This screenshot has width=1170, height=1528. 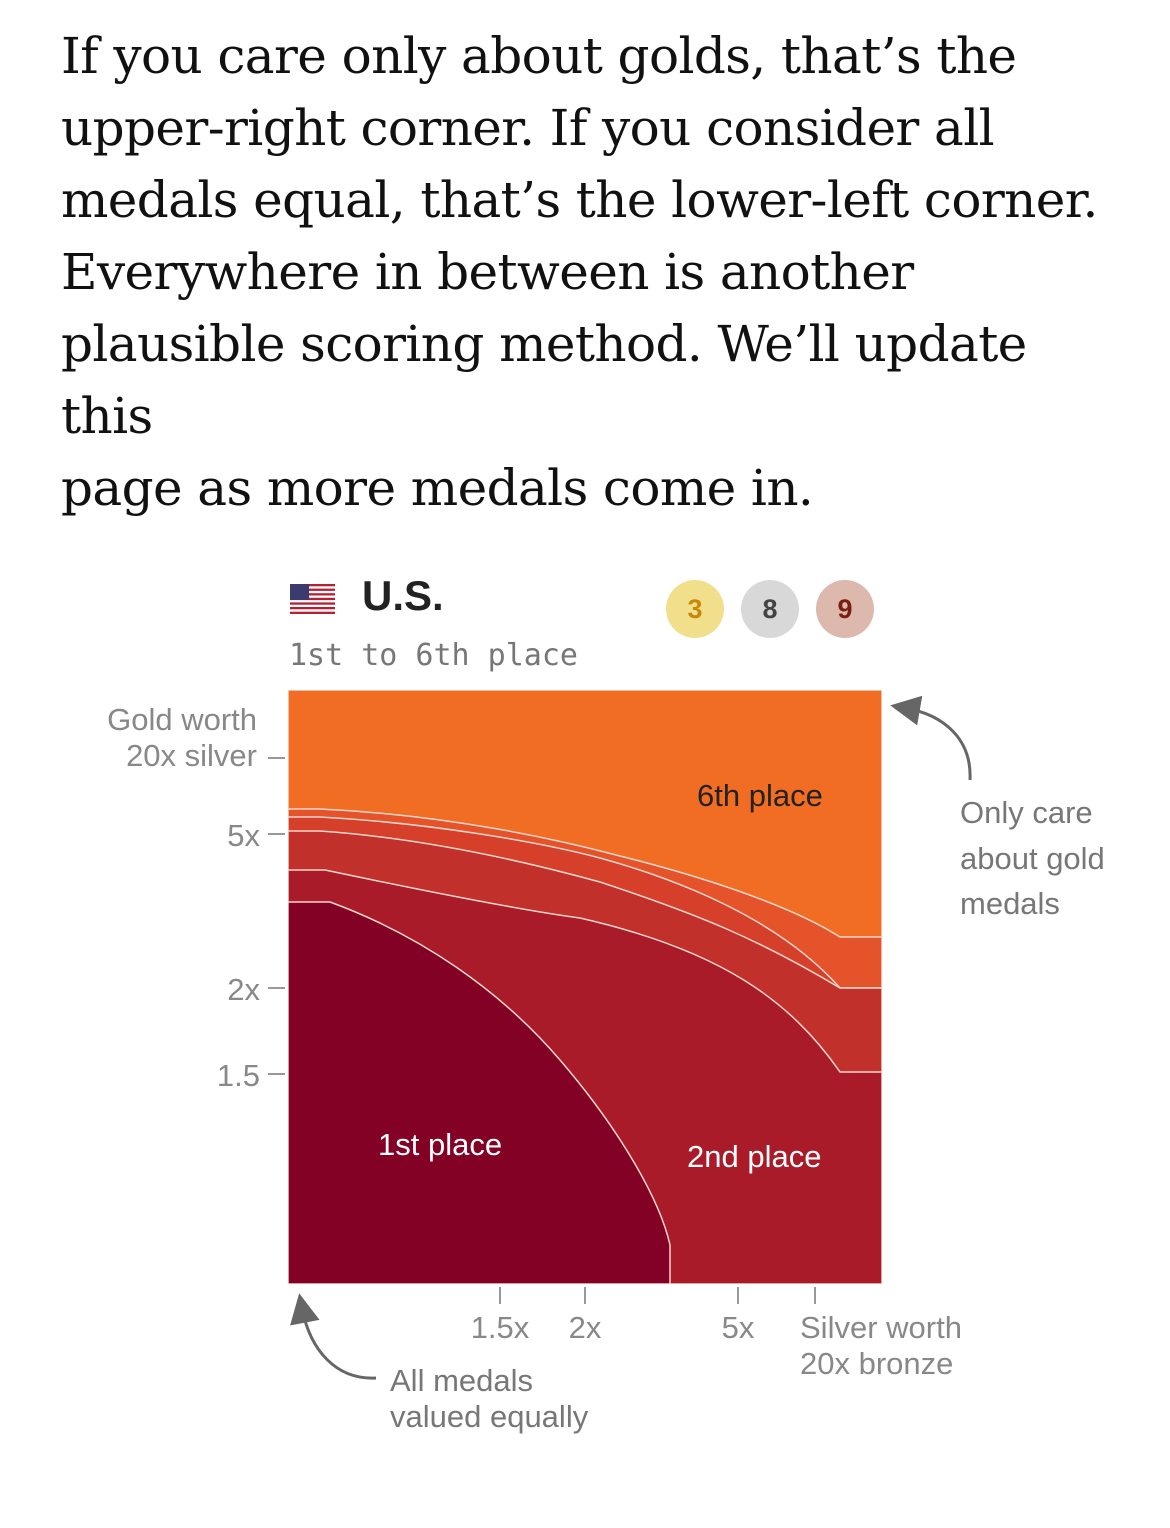 What do you see at coordinates (770, 609) in the screenshot?
I see `silver-medal-count: 8` at bounding box center [770, 609].